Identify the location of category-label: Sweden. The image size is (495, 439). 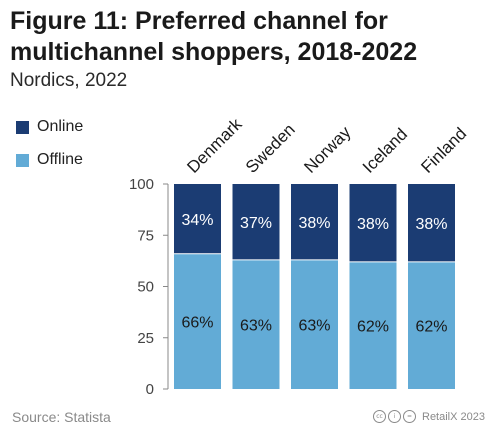
(270, 148).